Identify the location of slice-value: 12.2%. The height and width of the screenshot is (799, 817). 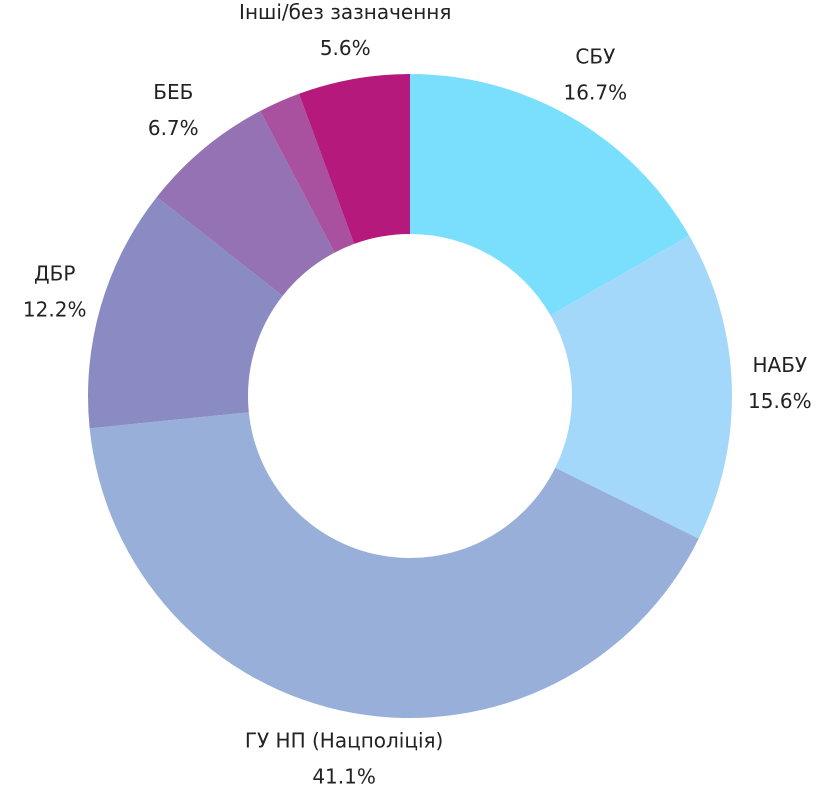
(55, 309).